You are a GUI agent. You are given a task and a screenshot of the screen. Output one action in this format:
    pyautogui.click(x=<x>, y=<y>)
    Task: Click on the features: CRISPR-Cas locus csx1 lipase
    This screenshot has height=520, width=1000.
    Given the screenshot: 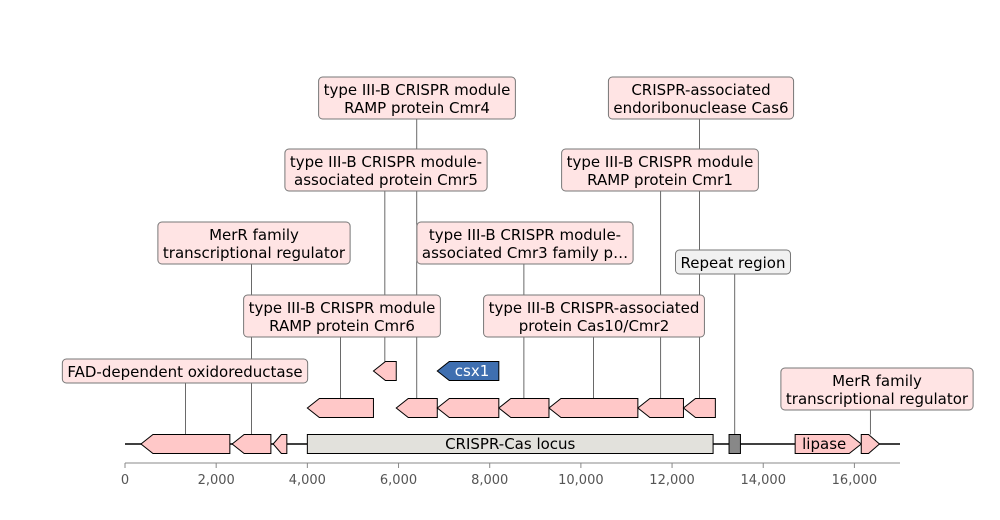 What is the action you would take?
    pyautogui.click(x=510, y=407)
    